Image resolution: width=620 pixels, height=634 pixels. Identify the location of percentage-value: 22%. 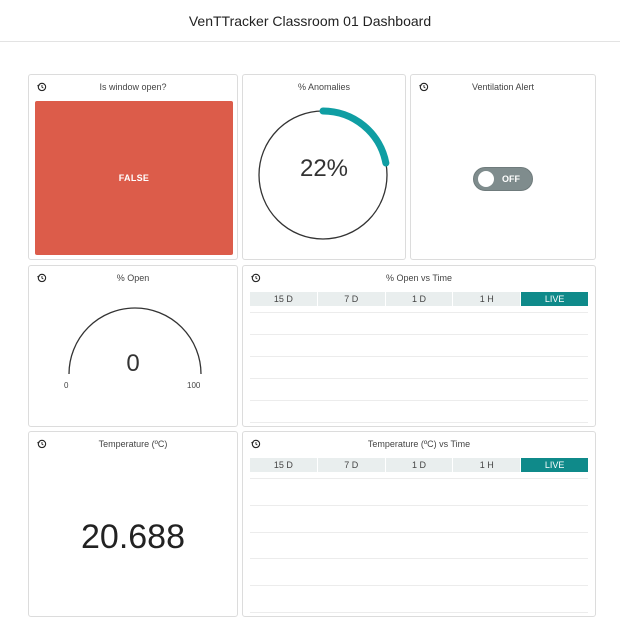
(324, 168).